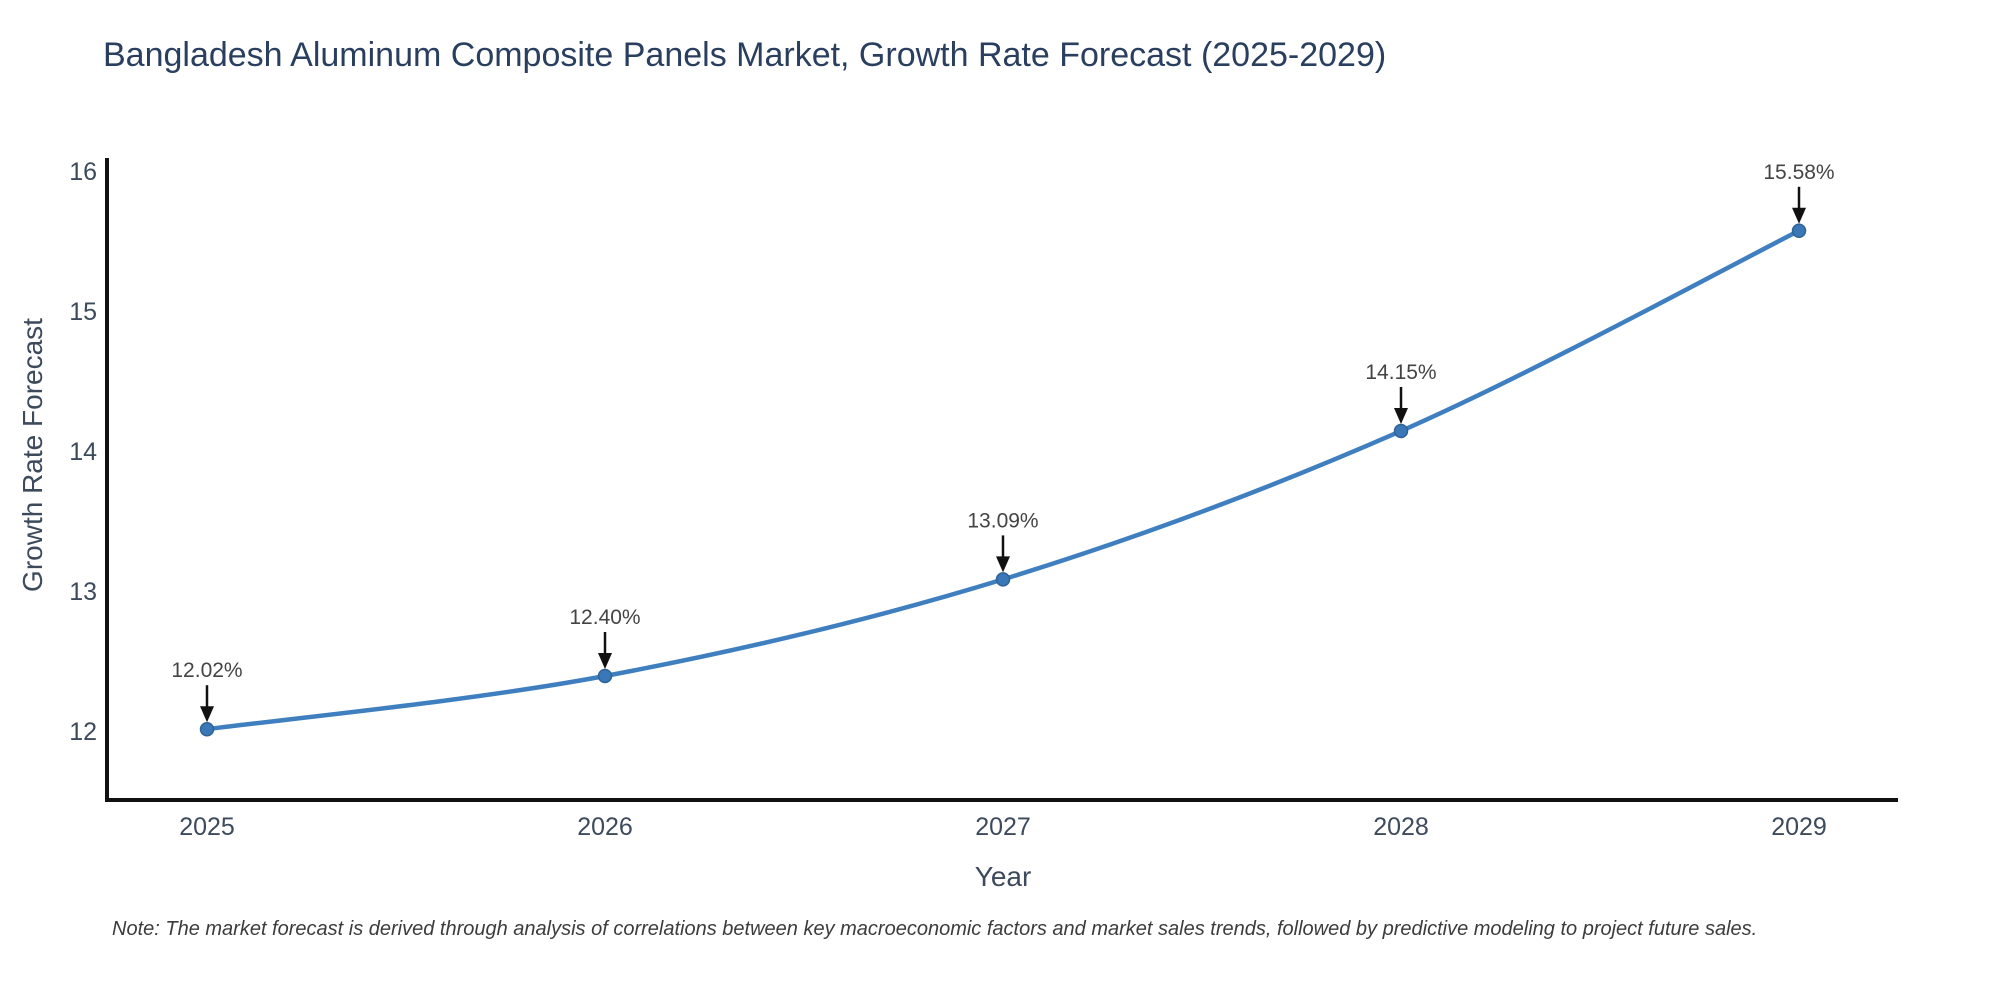  What do you see at coordinates (83, 452) in the screenshot?
I see `y-tick-label: 14` at bounding box center [83, 452].